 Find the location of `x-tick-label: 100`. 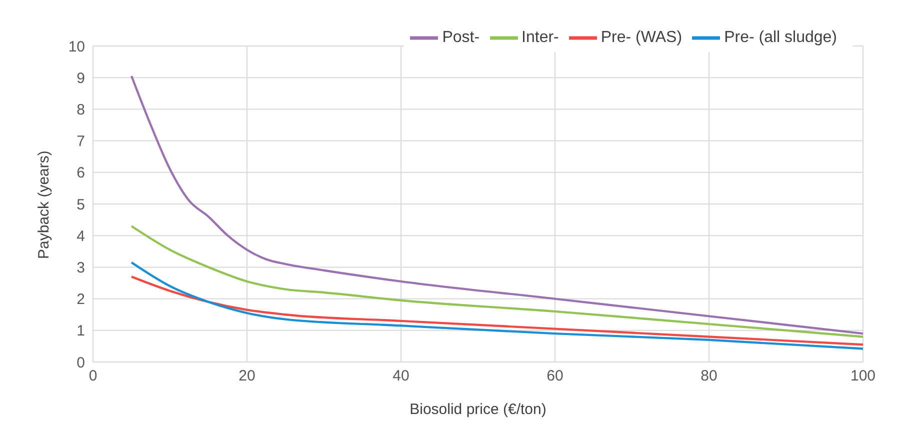

x-tick-label: 100 is located at coordinates (863, 376).